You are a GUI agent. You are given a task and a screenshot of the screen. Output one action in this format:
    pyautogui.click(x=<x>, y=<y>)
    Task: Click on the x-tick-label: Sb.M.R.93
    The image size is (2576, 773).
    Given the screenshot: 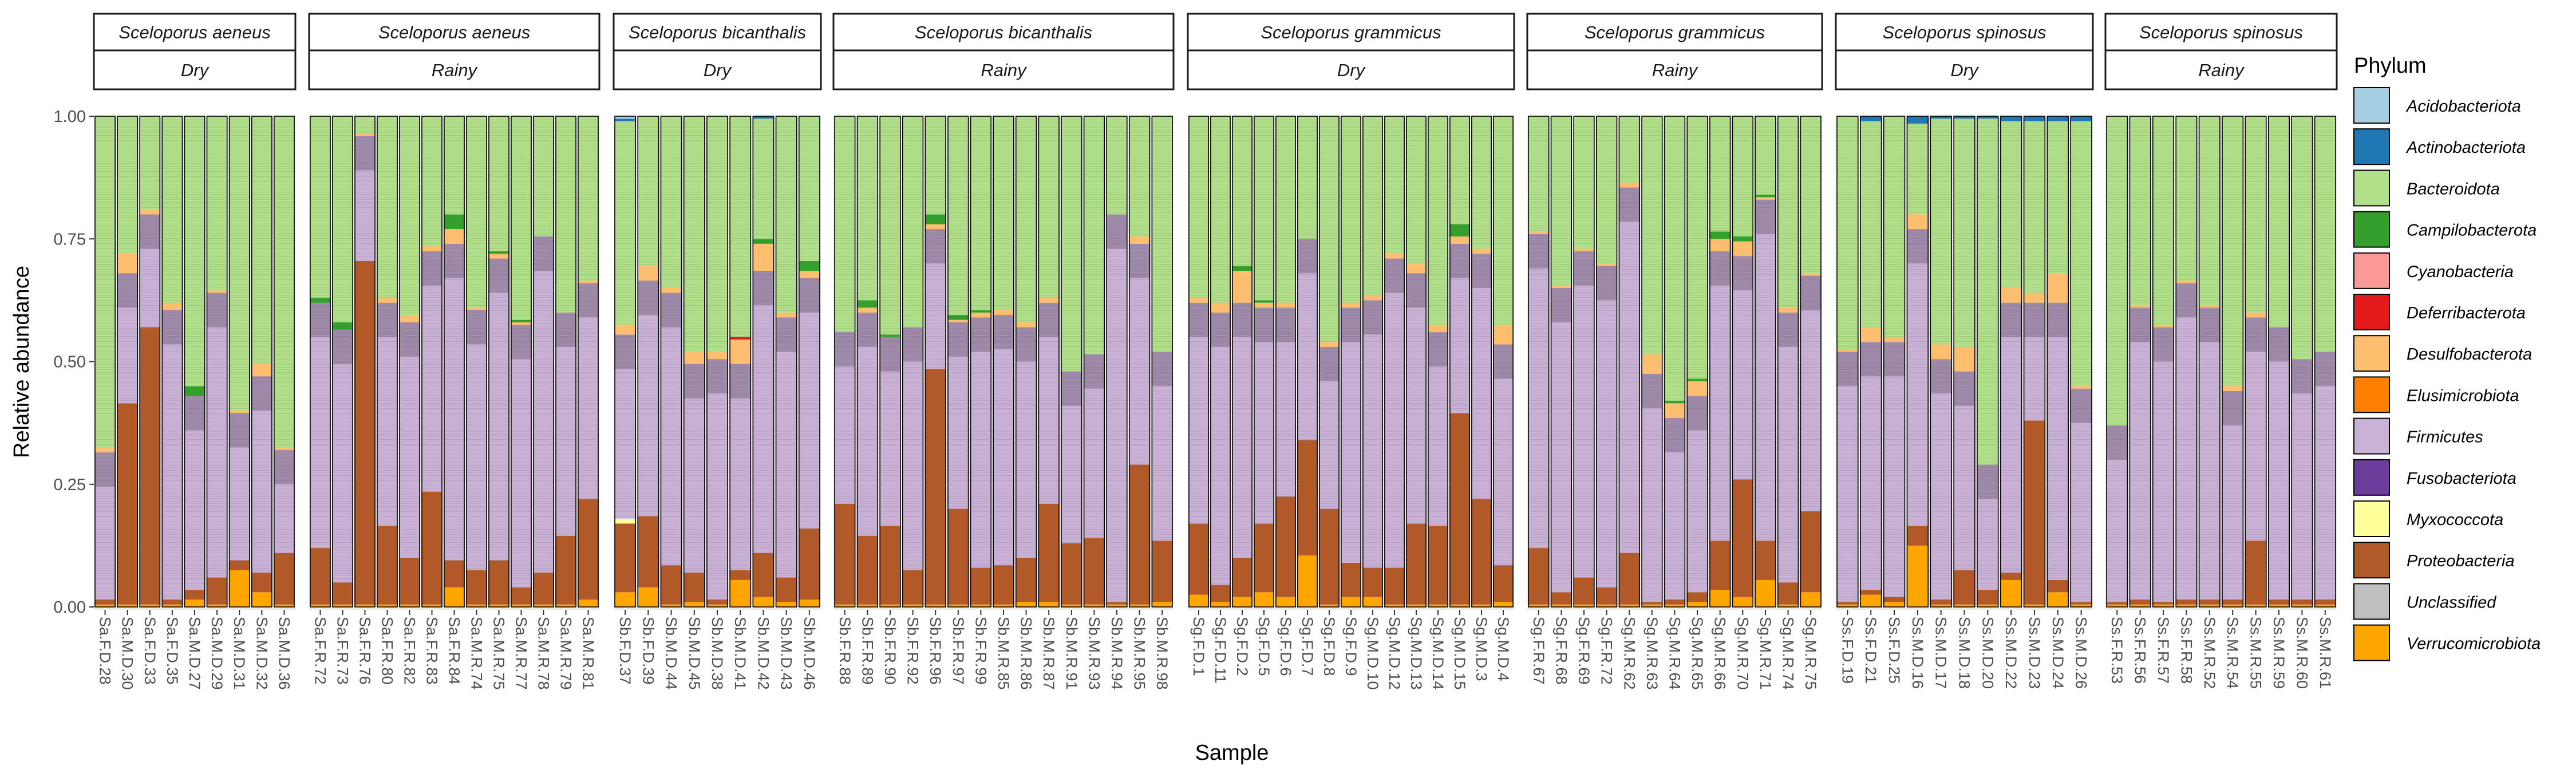 What is the action you would take?
    pyautogui.click(x=1094, y=653)
    